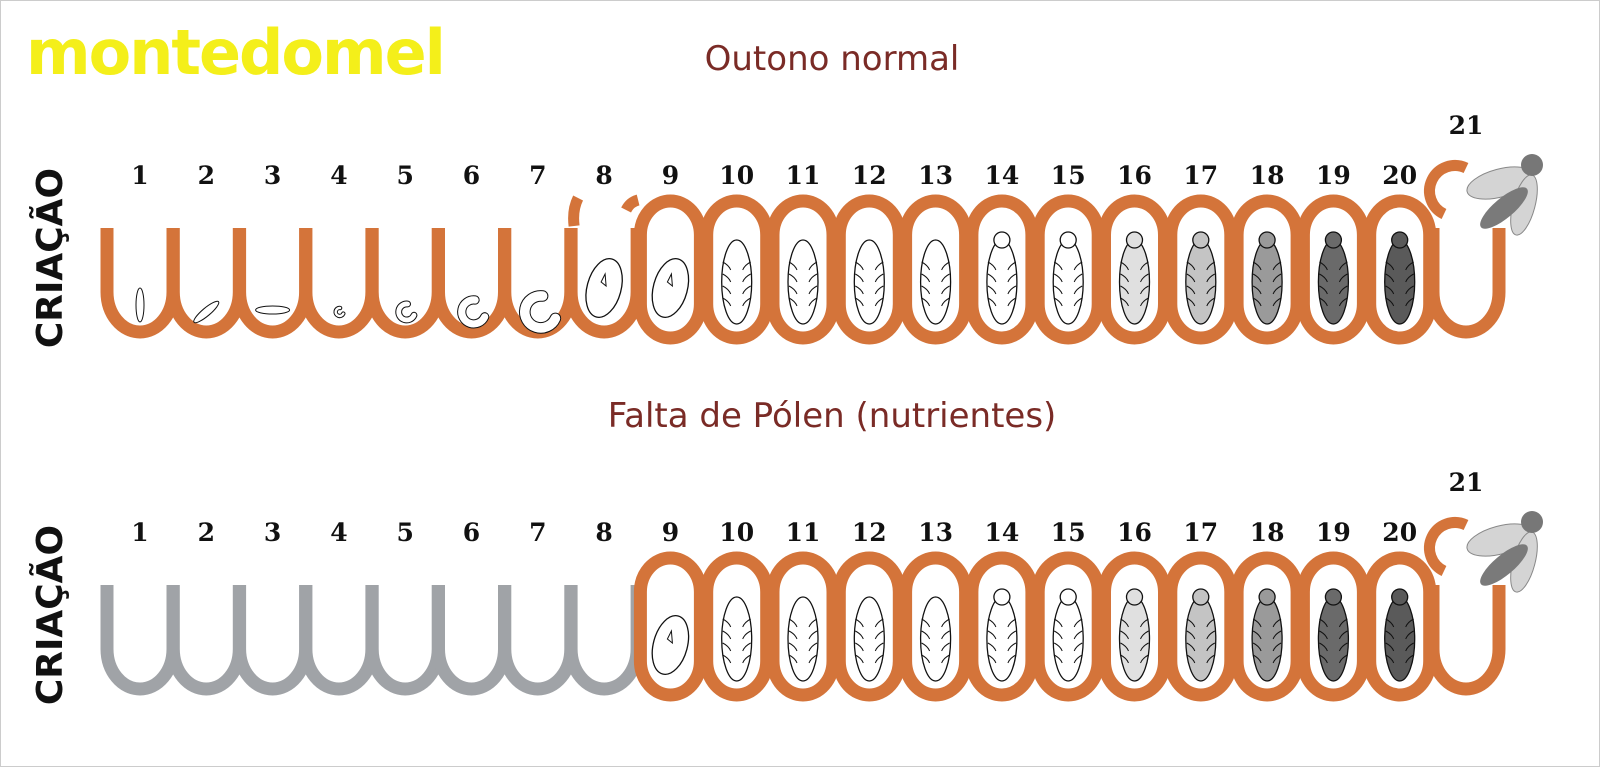  What do you see at coordinates (537, 532) in the screenshot?
I see `day-number: 7` at bounding box center [537, 532].